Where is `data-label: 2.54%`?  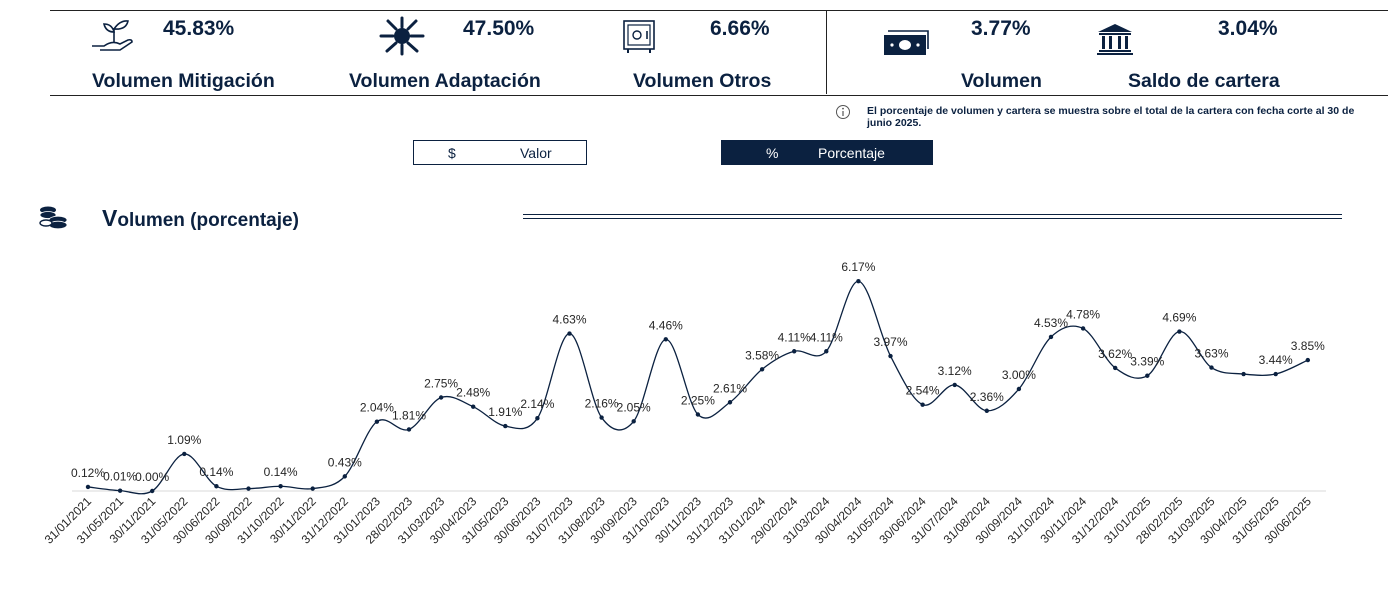 data-label: 2.54% is located at coordinates (923, 391).